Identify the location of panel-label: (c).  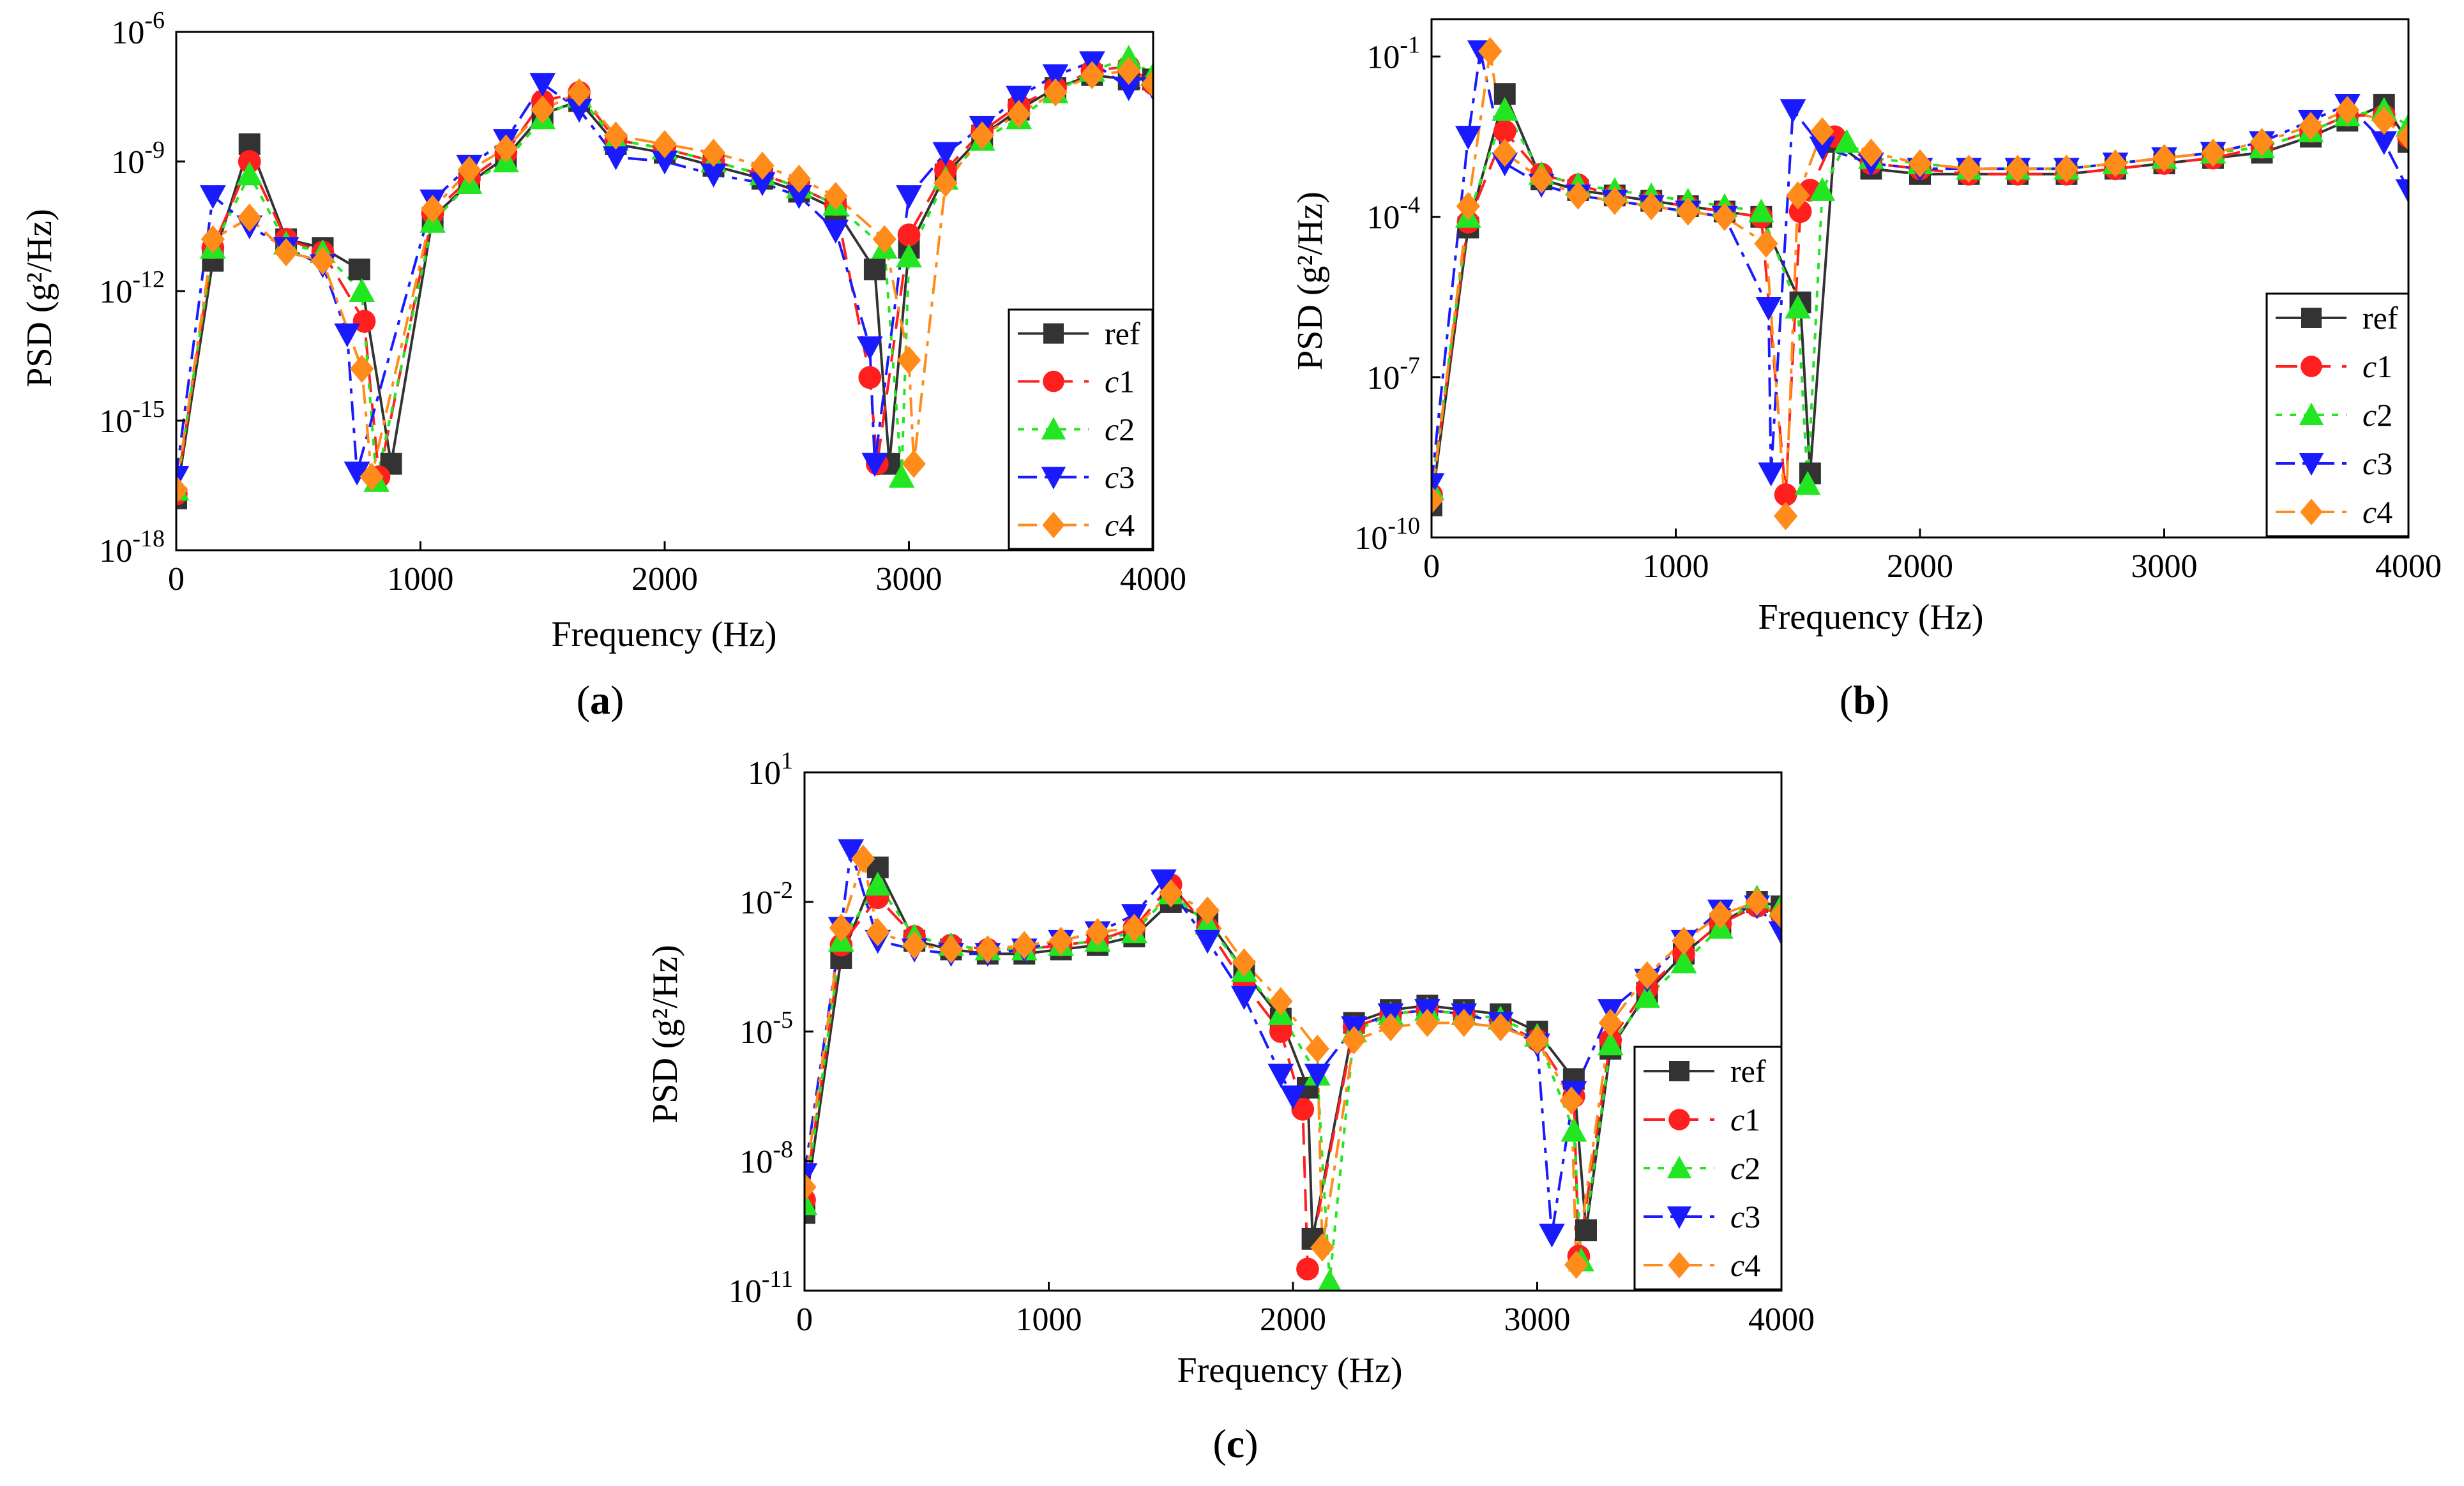
(1235, 1443).